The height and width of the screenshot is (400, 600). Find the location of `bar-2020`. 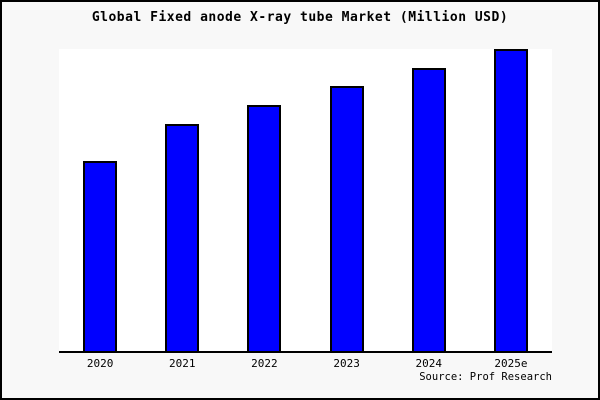

bar-2020 is located at coordinates (100, 256).